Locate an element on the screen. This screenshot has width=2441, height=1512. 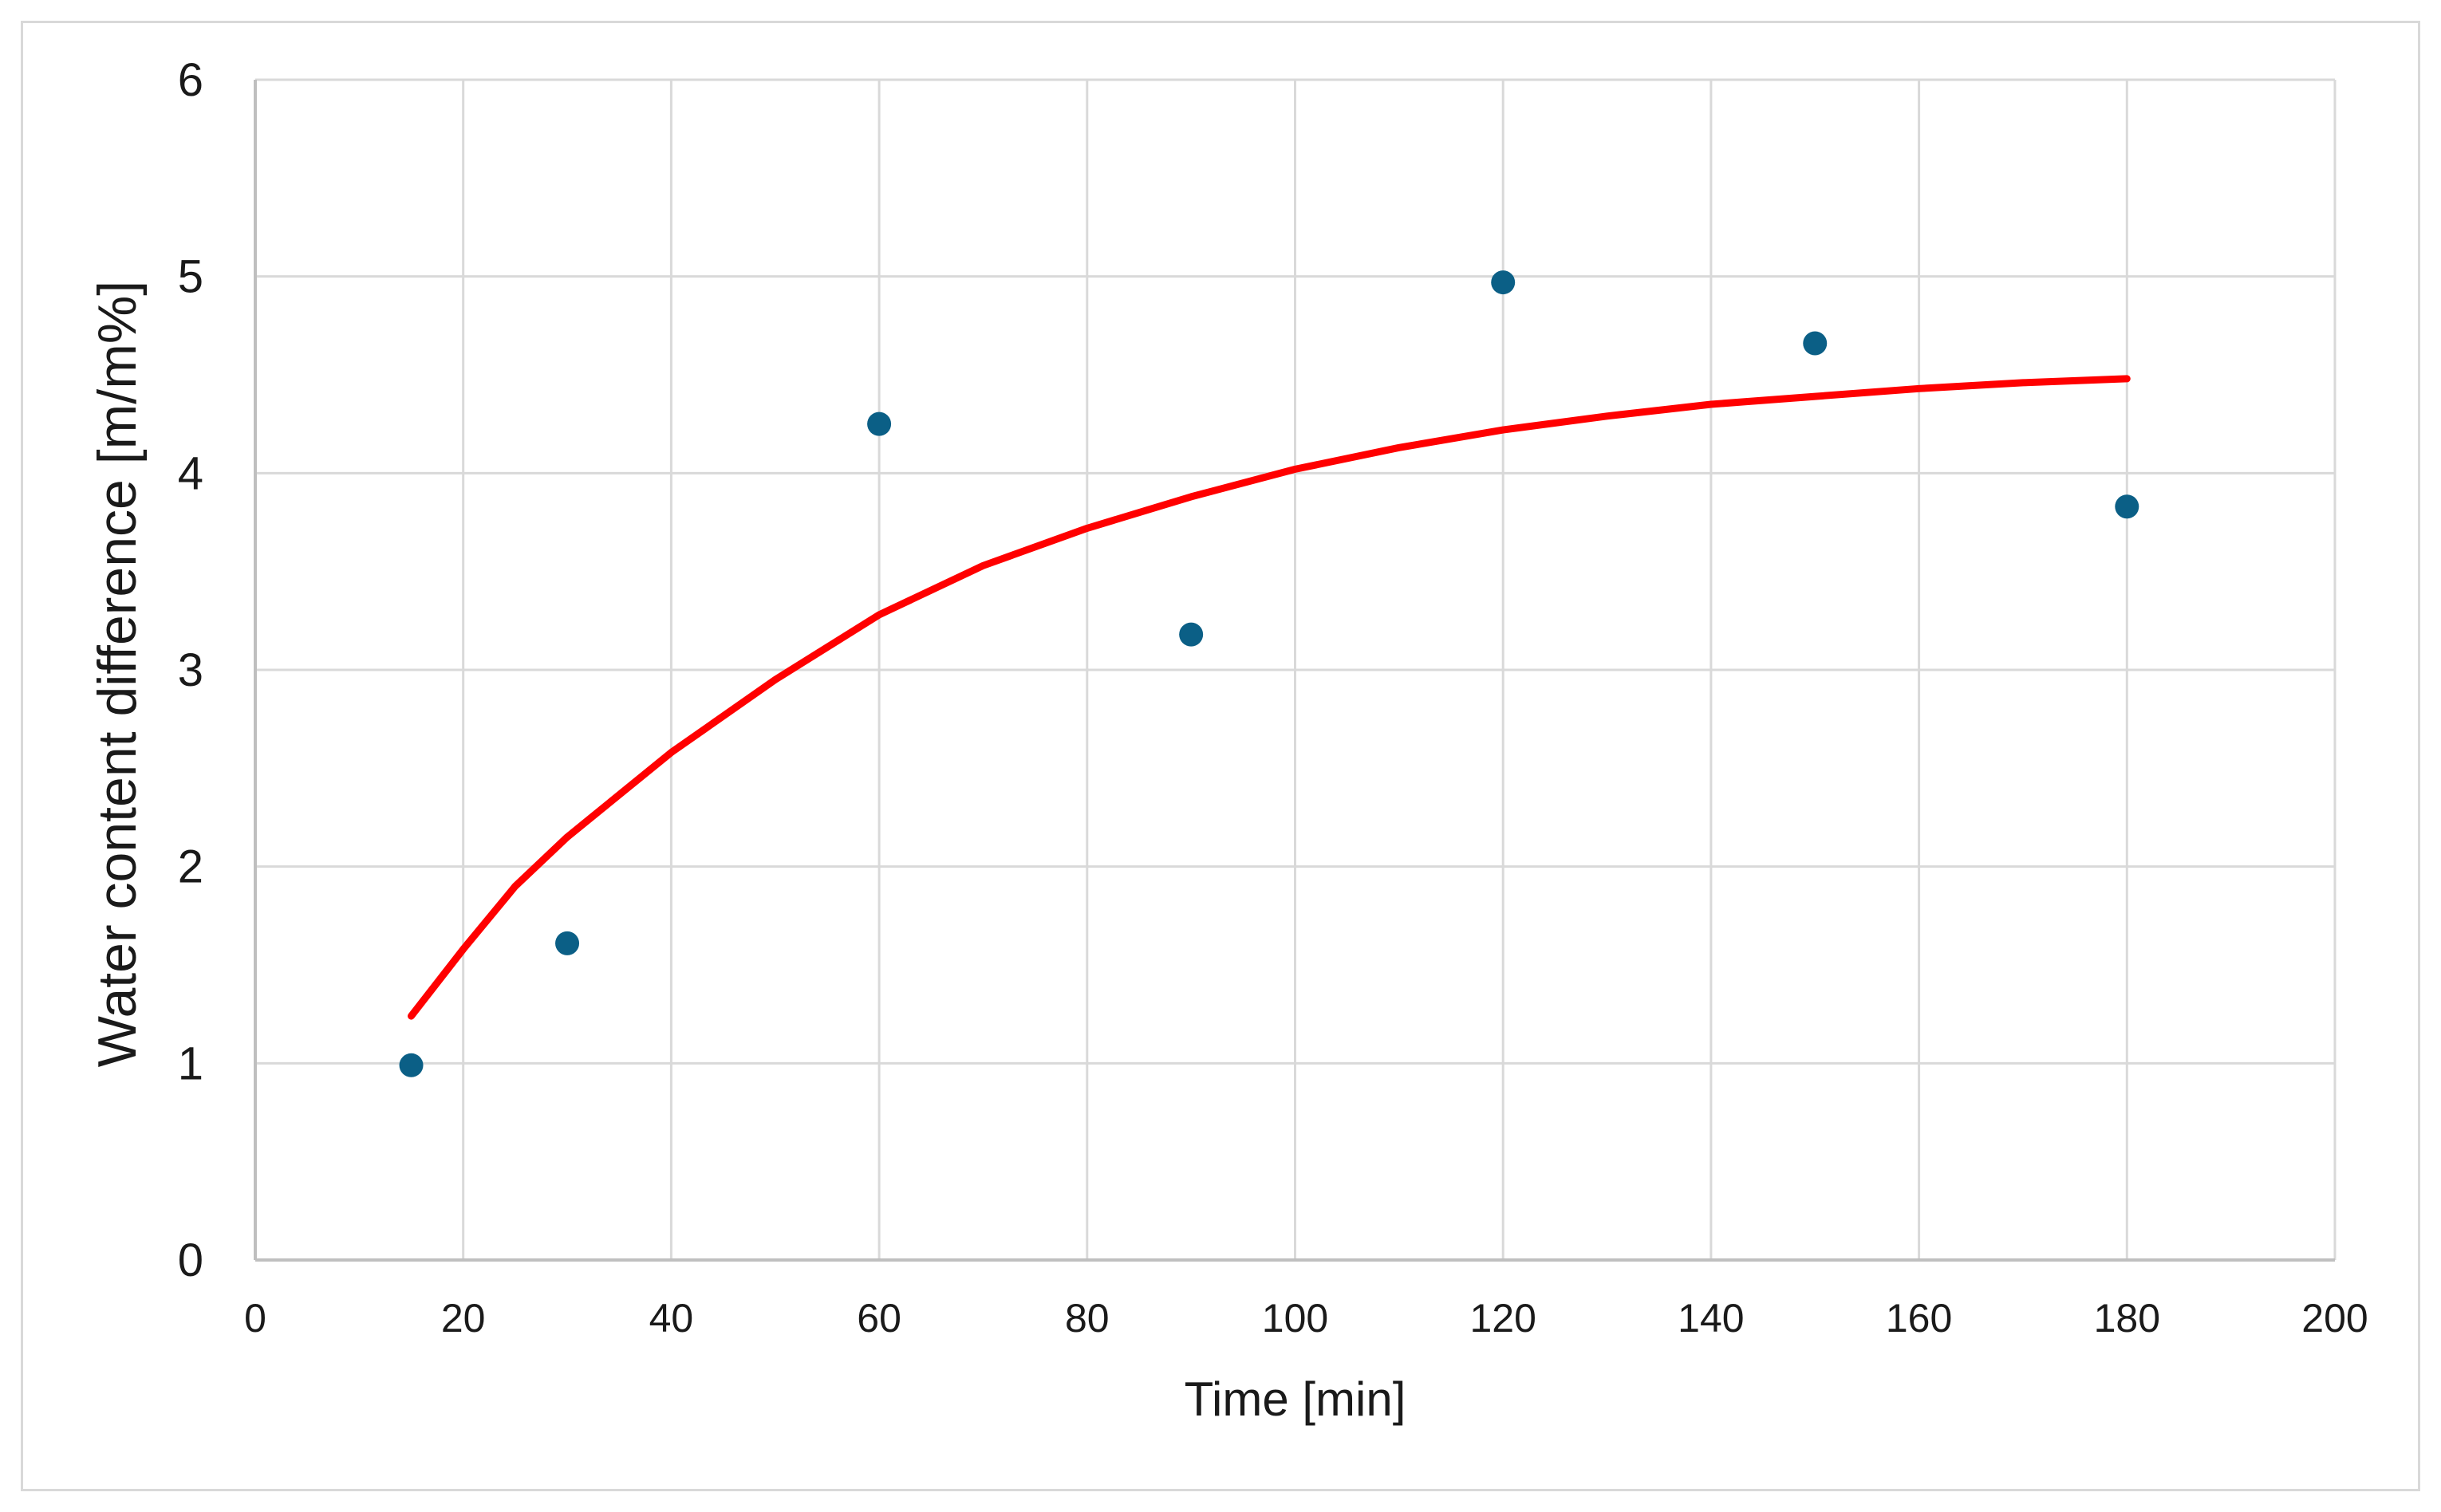
x-tick-label: 60 is located at coordinates (879, 1318).